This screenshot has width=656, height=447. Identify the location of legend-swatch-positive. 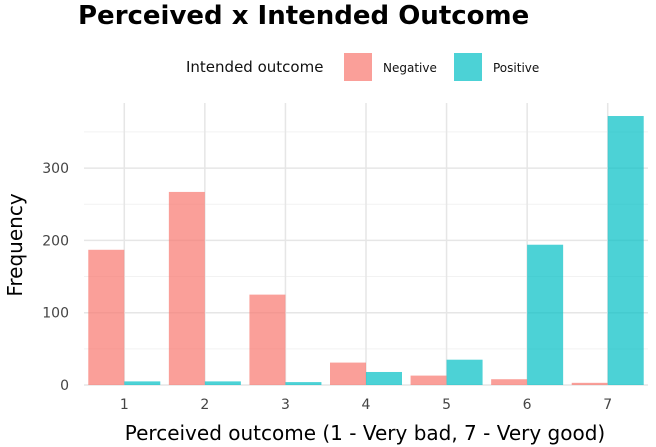
(468, 67).